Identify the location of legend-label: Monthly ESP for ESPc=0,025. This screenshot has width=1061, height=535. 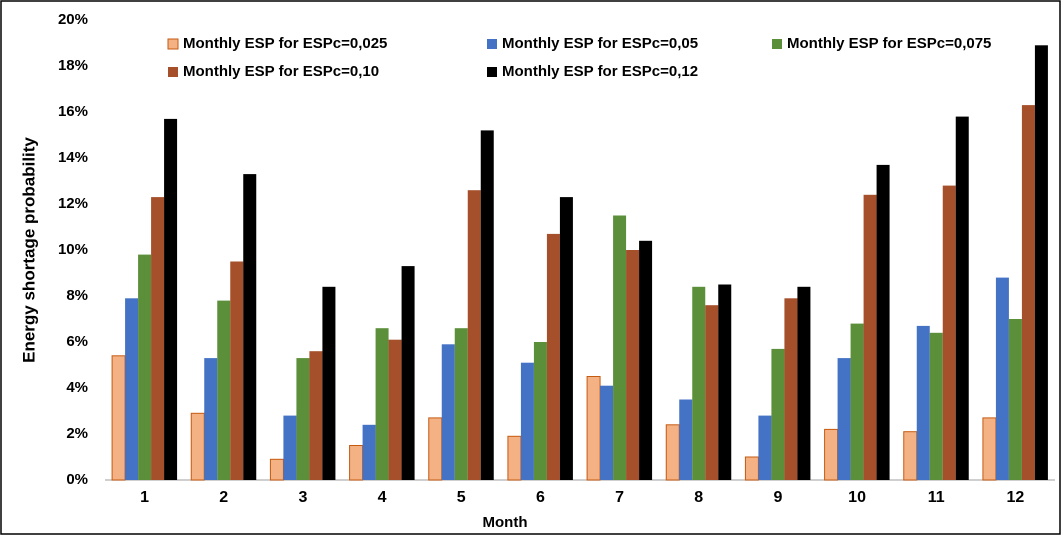
(285, 43).